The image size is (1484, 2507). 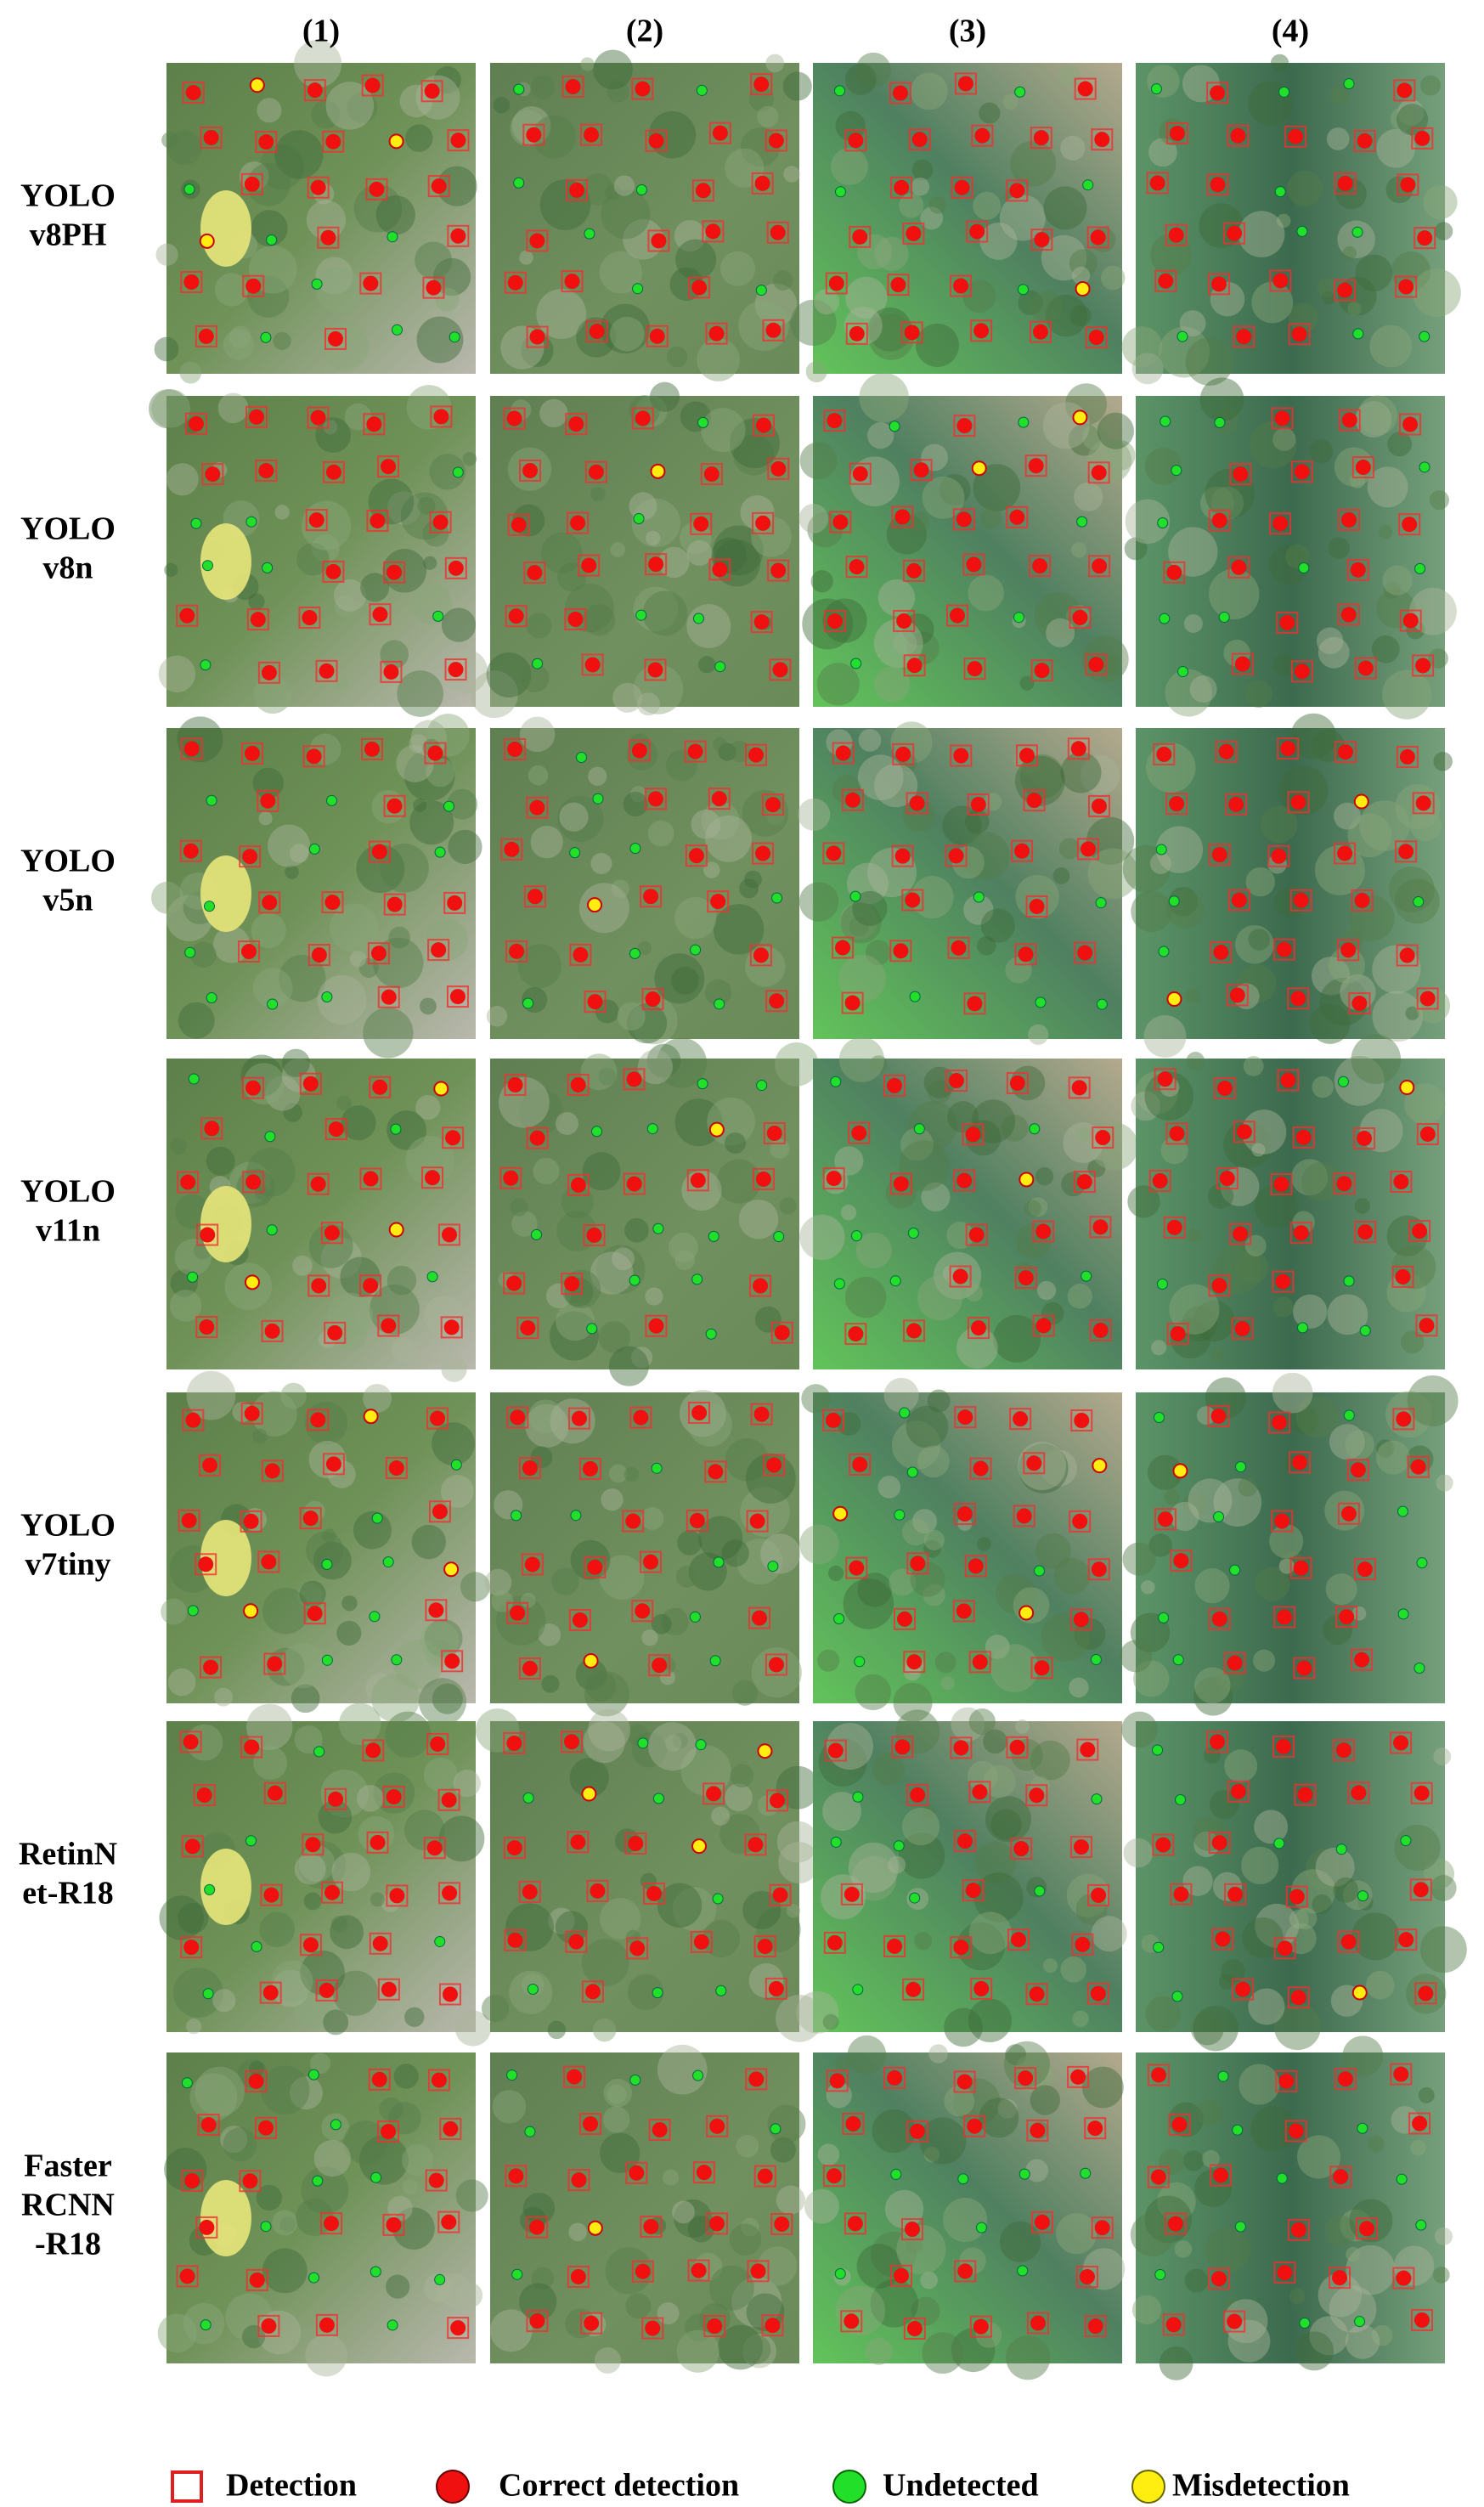 What do you see at coordinates (619, 2486) in the screenshot?
I see `legend-label: Correct detection` at bounding box center [619, 2486].